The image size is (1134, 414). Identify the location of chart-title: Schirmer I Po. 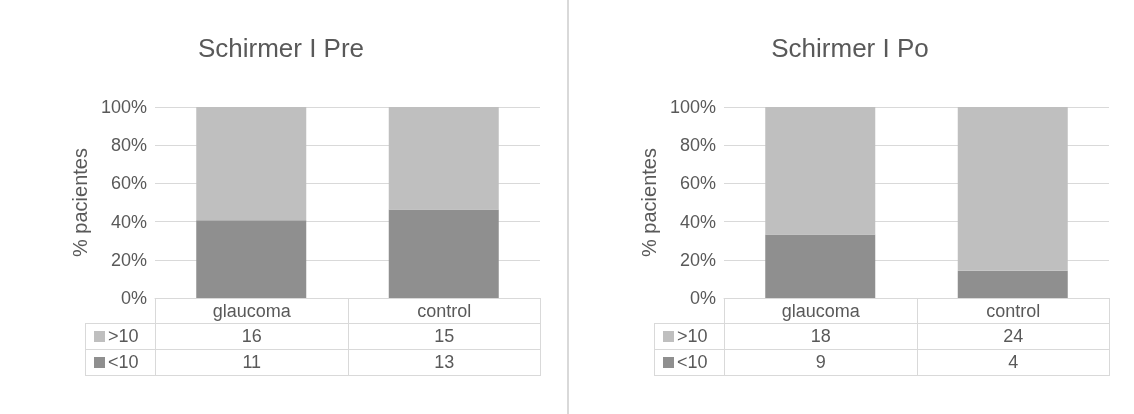
(850, 48).